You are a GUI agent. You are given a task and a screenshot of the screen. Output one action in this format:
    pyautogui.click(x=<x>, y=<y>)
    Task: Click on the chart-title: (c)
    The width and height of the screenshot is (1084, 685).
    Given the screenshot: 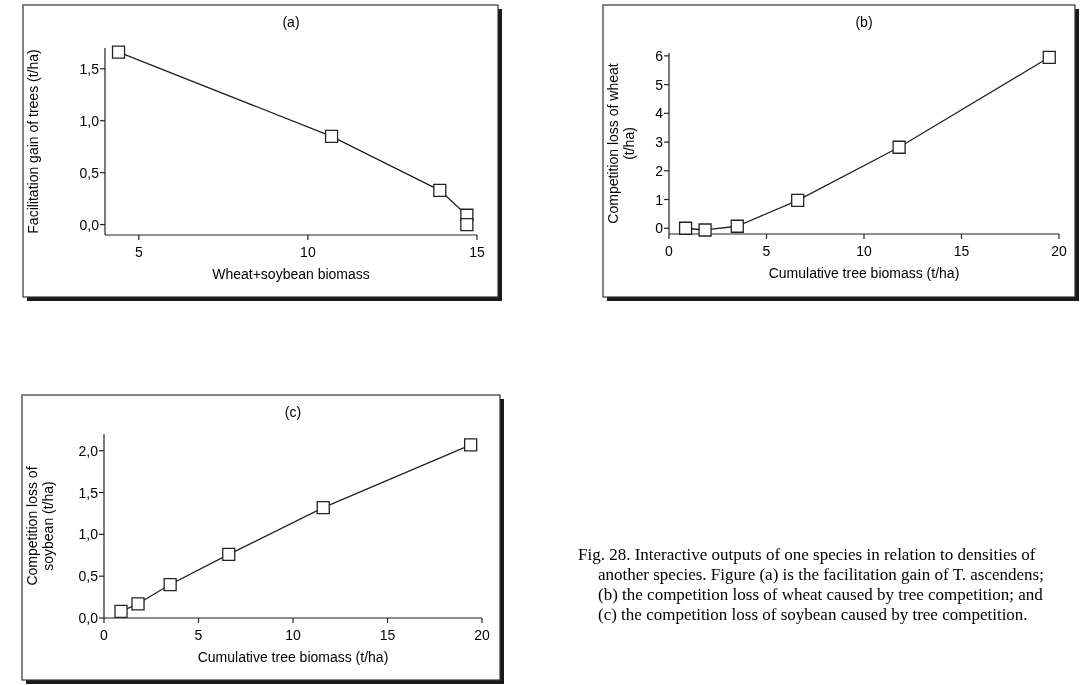 What is the action you would take?
    pyautogui.click(x=293, y=412)
    